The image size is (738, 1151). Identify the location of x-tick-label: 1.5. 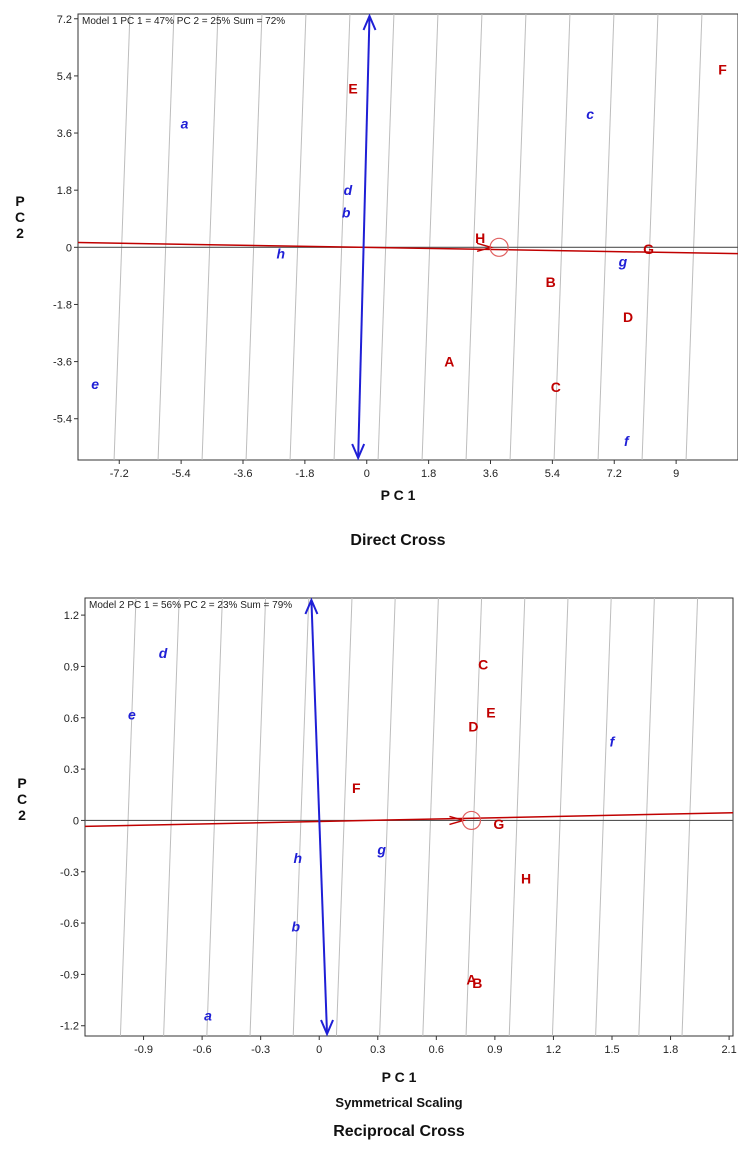
(611, 1050).